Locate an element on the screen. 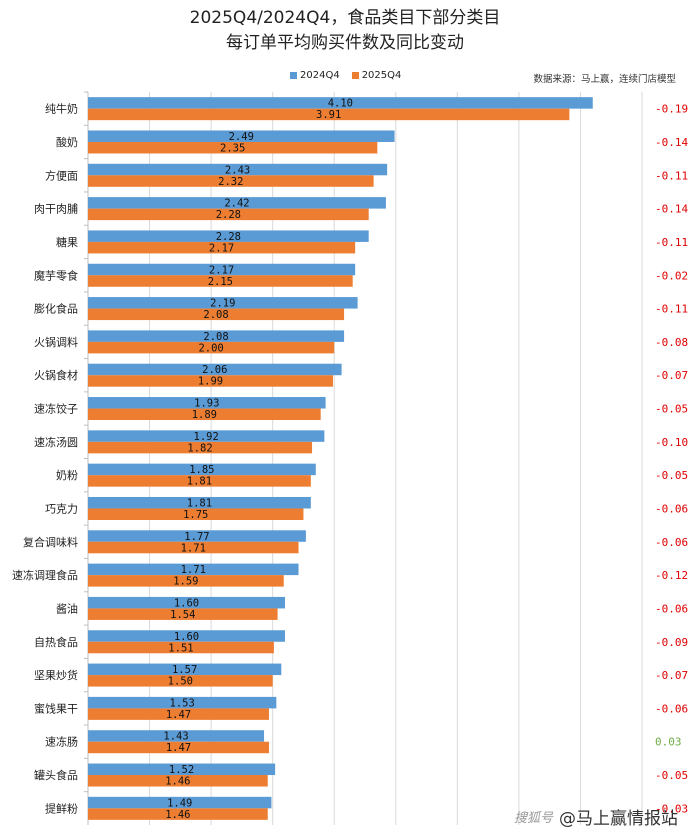  data-label-2024q4: 2.08 is located at coordinates (215, 337).